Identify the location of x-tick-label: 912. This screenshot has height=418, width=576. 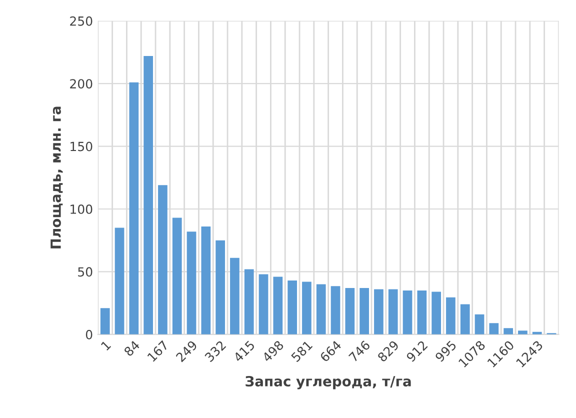
(417, 351).